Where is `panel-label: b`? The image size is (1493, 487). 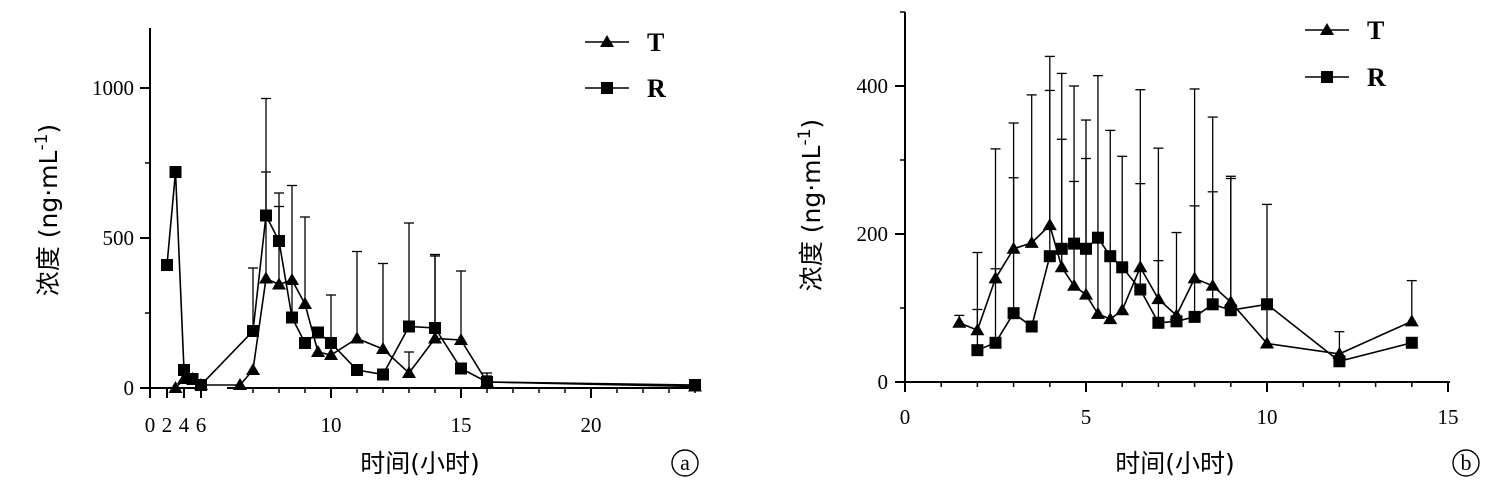
panel-label: b is located at coordinates (1466, 462).